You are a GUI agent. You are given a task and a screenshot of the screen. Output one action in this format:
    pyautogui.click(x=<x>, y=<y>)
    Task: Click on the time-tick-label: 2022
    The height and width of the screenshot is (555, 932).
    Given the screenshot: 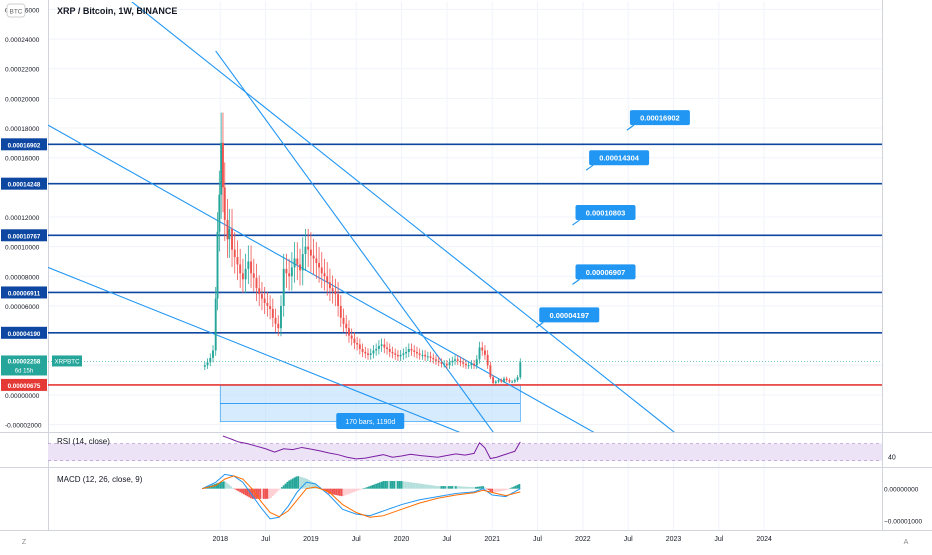 What is the action you would take?
    pyautogui.click(x=583, y=539)
    